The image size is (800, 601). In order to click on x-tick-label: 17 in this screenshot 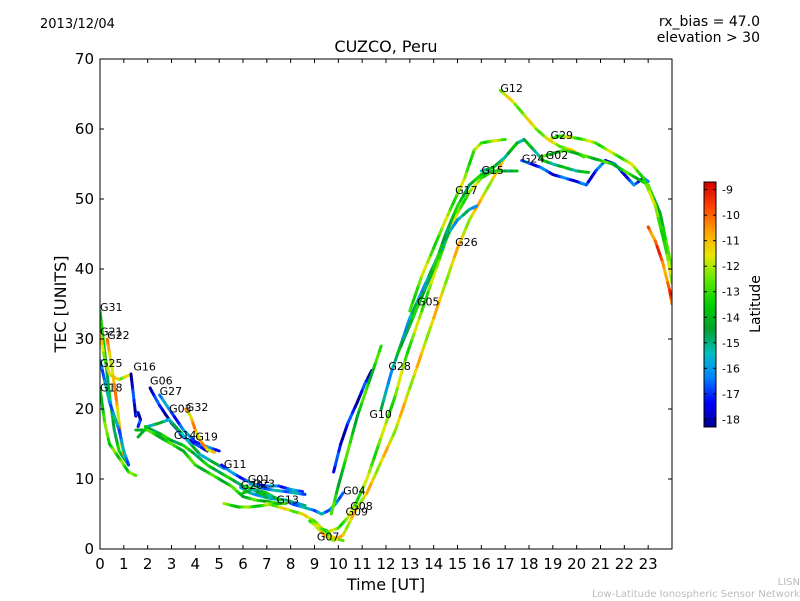, I will do `click(505, 564)`.